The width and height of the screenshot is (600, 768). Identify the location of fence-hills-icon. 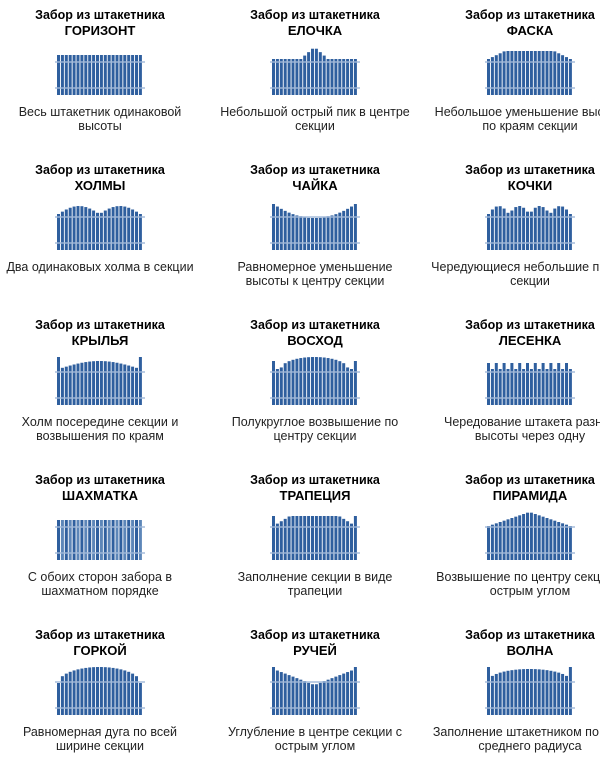
(100, 228).